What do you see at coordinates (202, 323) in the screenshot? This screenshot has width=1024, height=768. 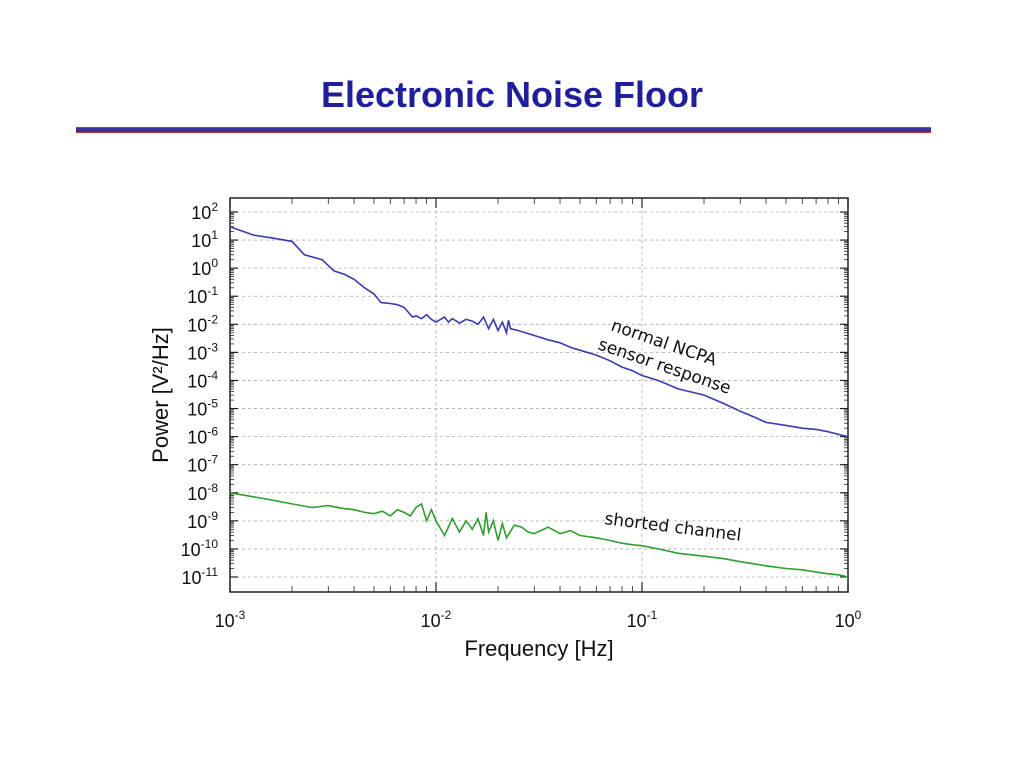 I see `y-tick-label: 10⁻²` at bounding box center [202, 323].